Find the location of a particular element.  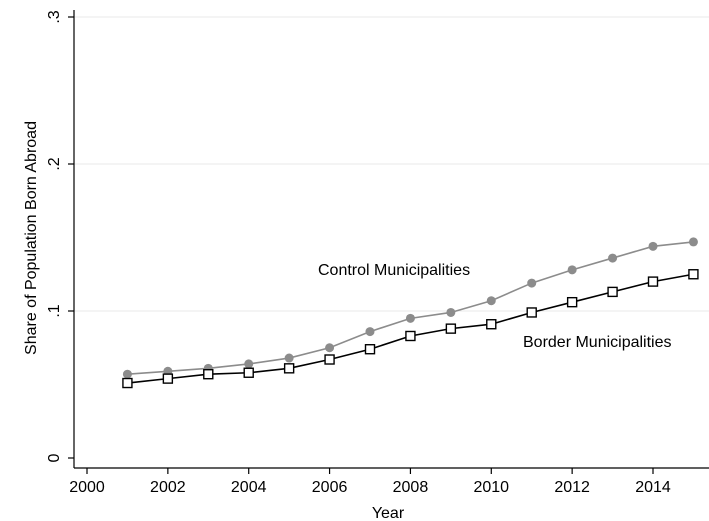

x-tick-label: 2002 is located at coordinates (168, 487).